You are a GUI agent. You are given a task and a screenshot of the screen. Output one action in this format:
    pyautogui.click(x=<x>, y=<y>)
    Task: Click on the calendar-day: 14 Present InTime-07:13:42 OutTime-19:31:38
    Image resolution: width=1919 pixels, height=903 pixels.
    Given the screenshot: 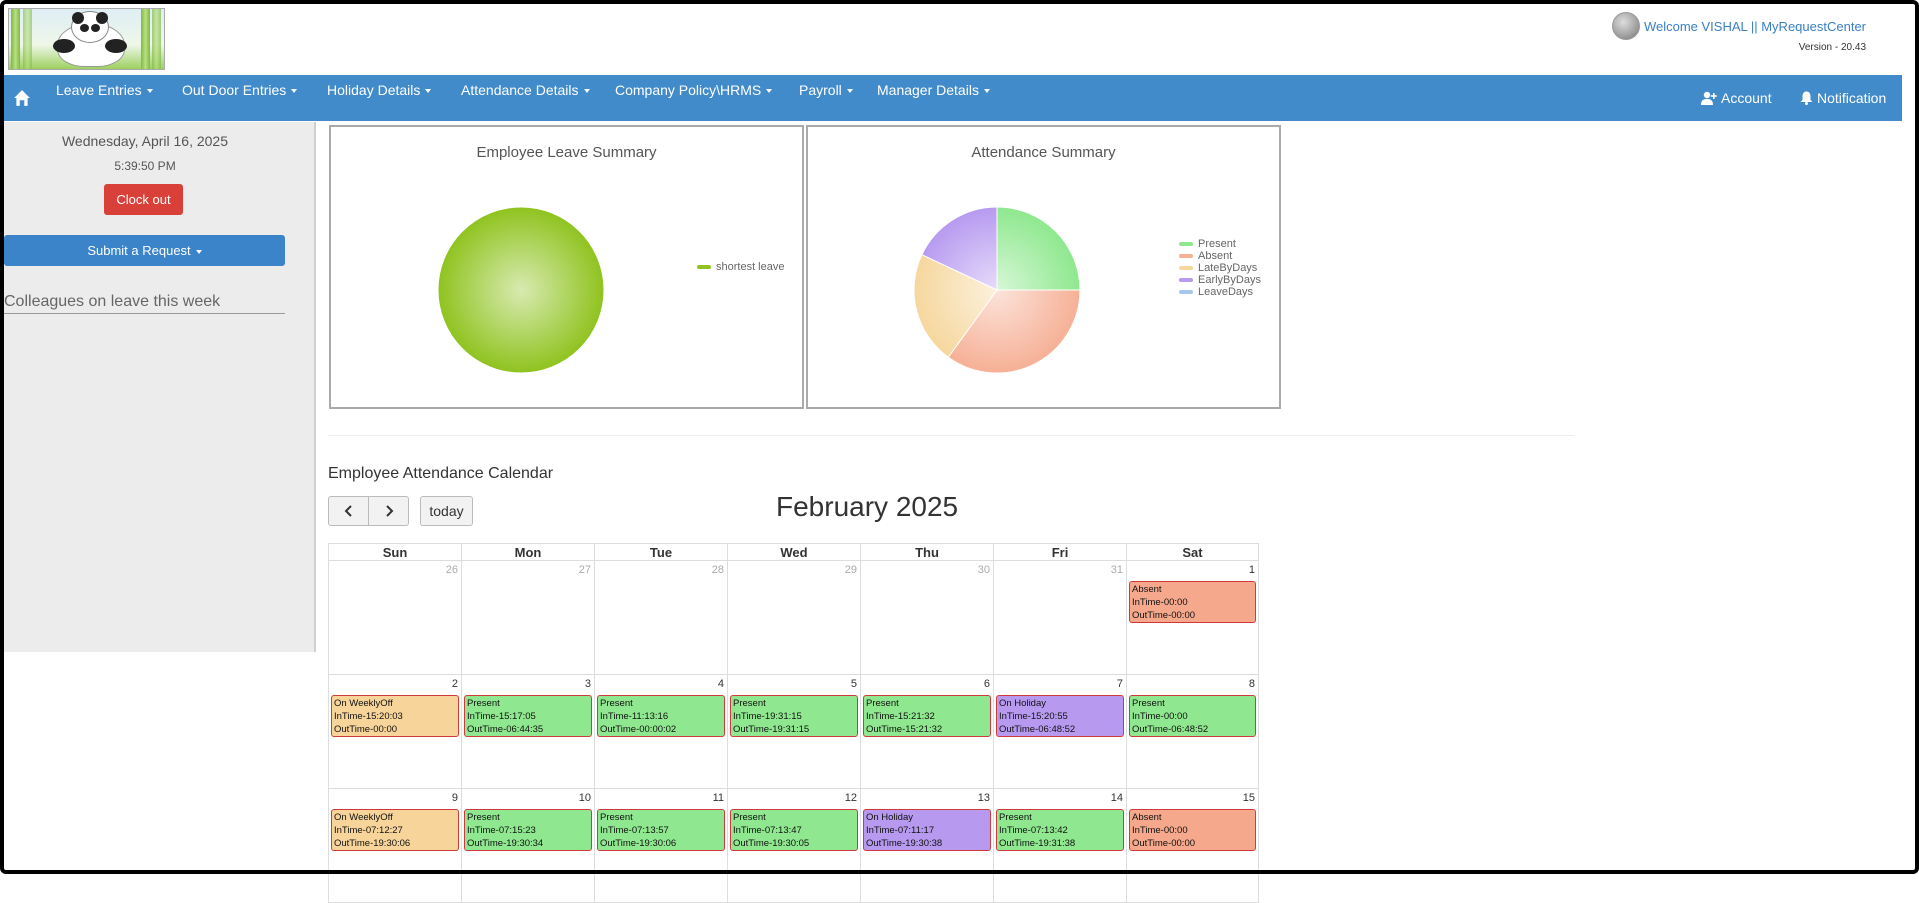 What is the action you would take?
    pyautogui.click(x=1059, y=846)
    